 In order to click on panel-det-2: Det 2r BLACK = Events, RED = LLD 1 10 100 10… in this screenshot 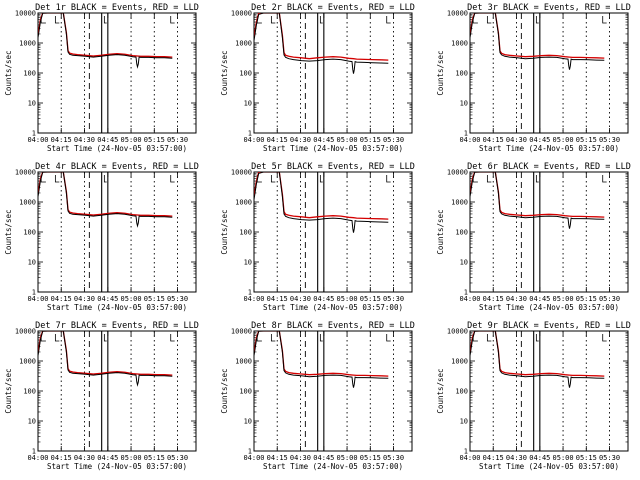, I will do `click(317, 78)`.